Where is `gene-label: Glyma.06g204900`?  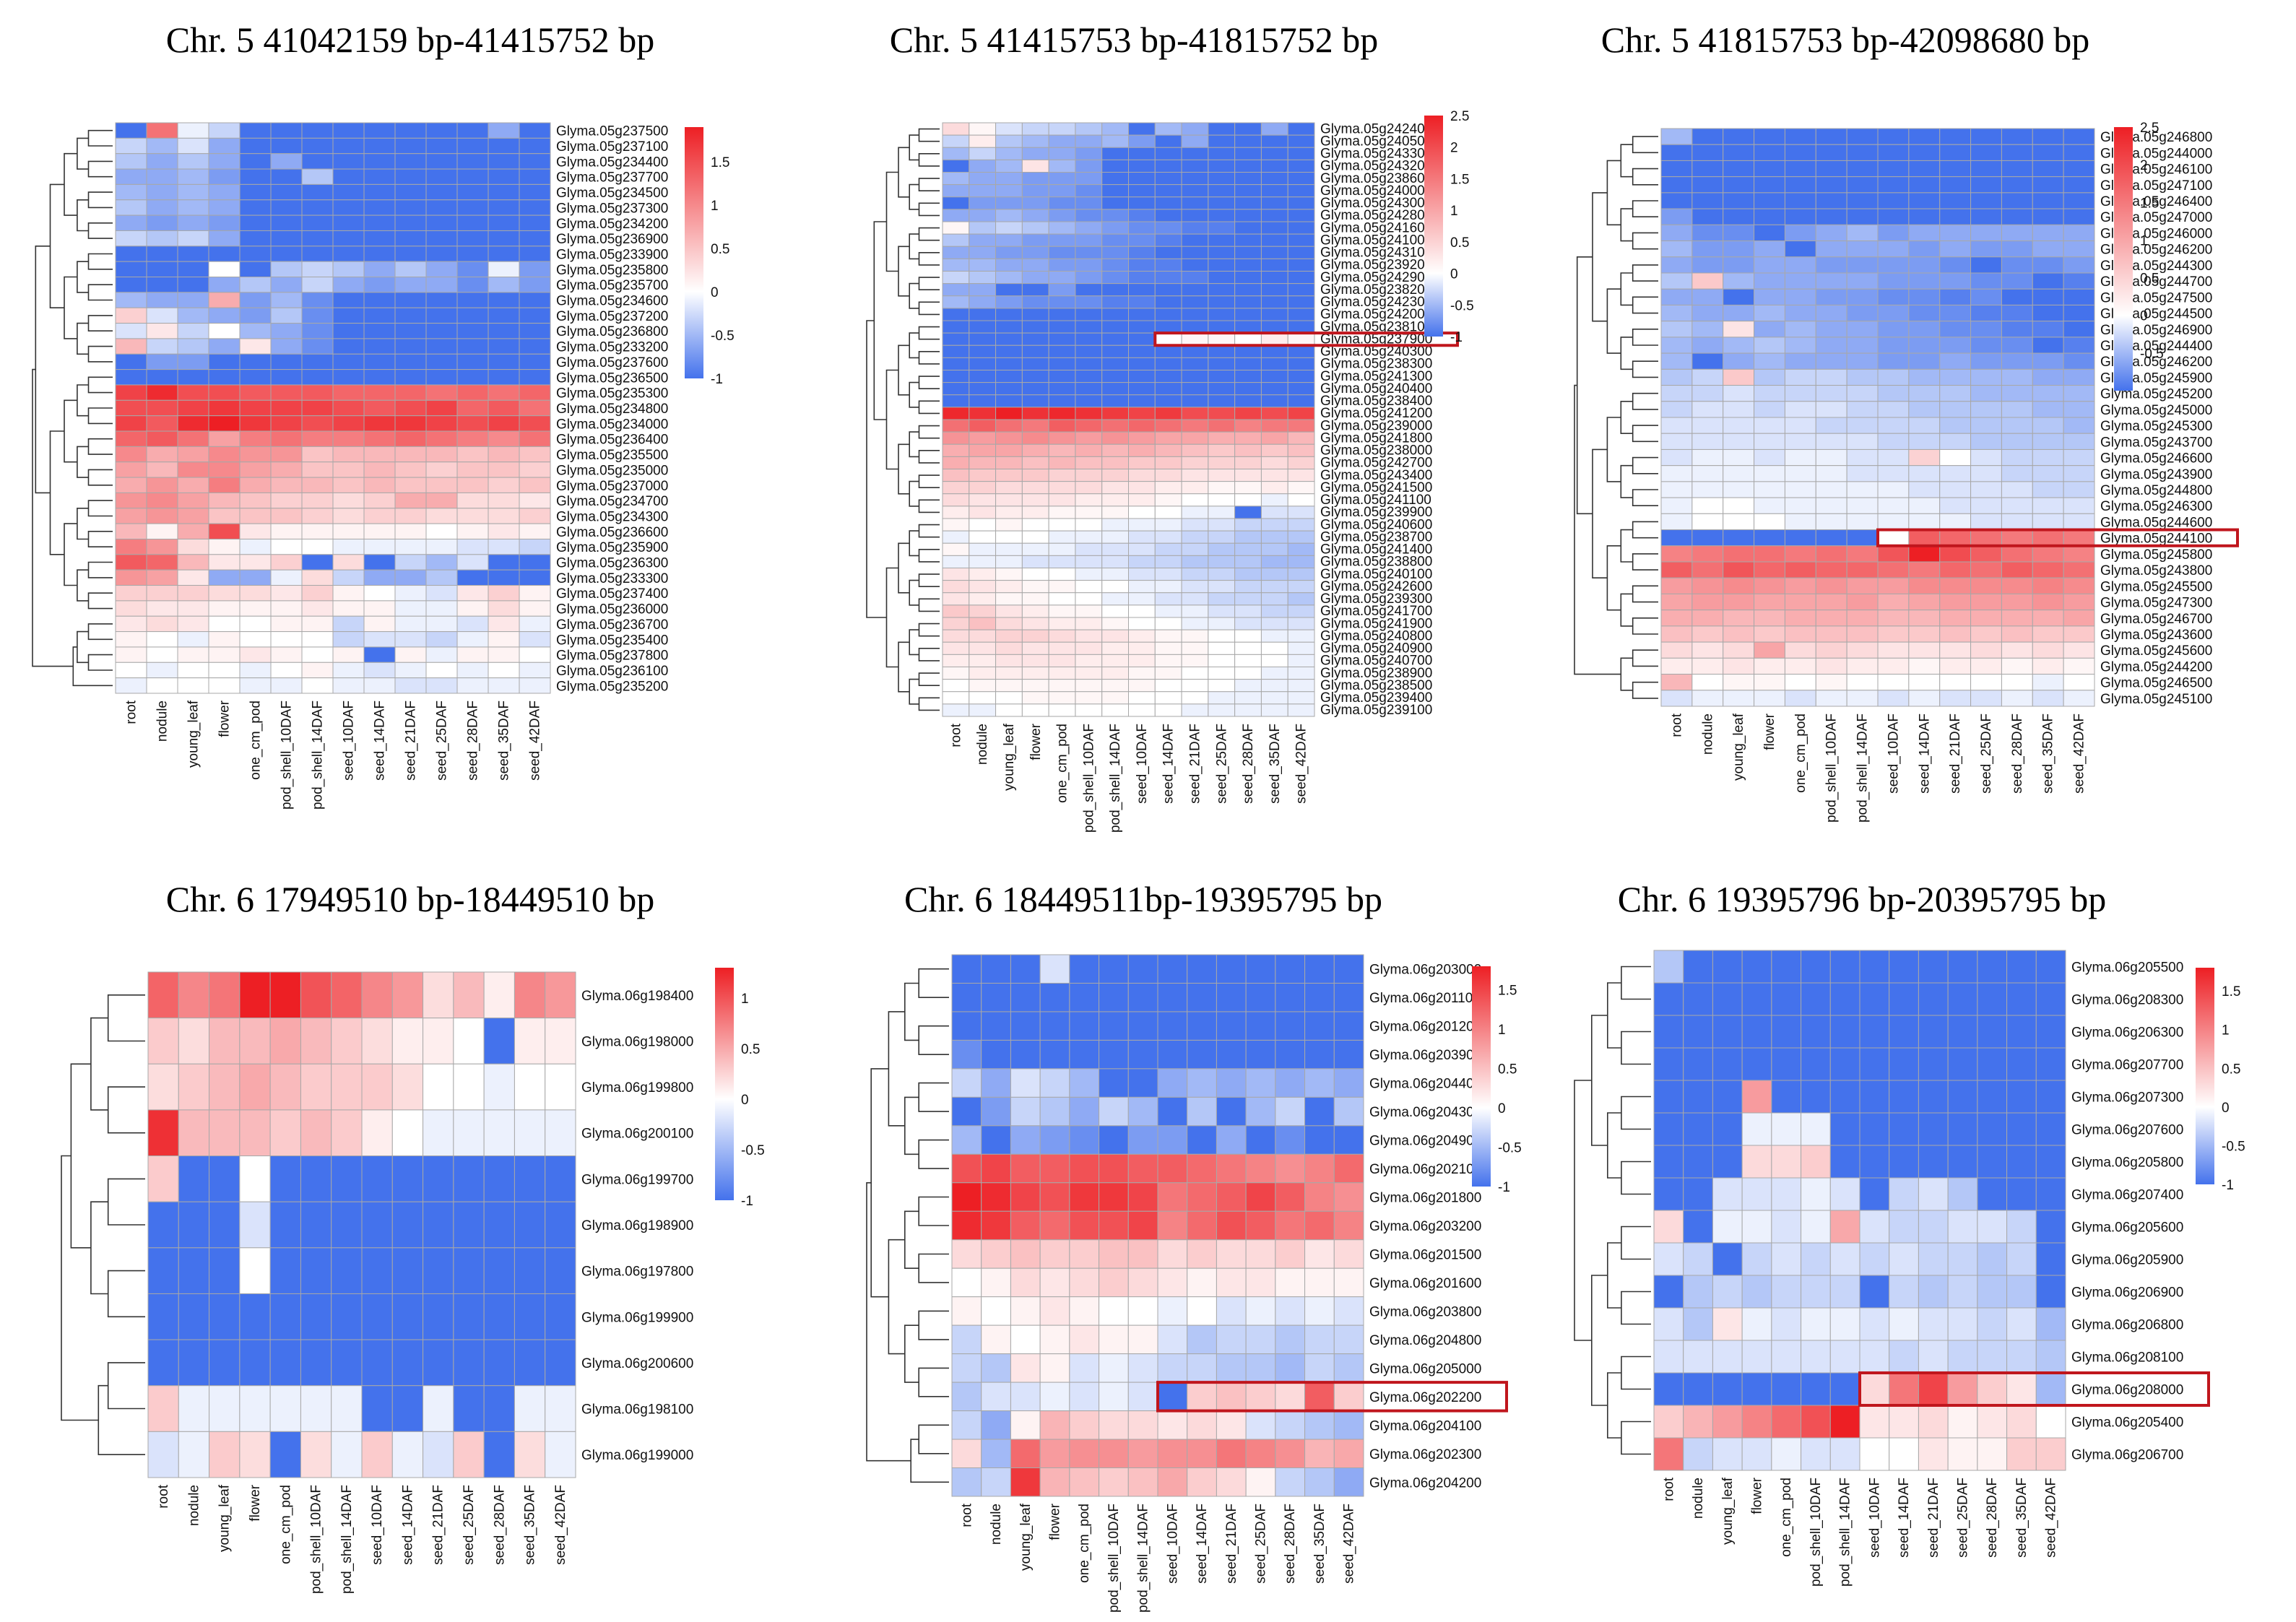
gene-label: Glyma.06g204900 is located at coordinates (1425, 1142).